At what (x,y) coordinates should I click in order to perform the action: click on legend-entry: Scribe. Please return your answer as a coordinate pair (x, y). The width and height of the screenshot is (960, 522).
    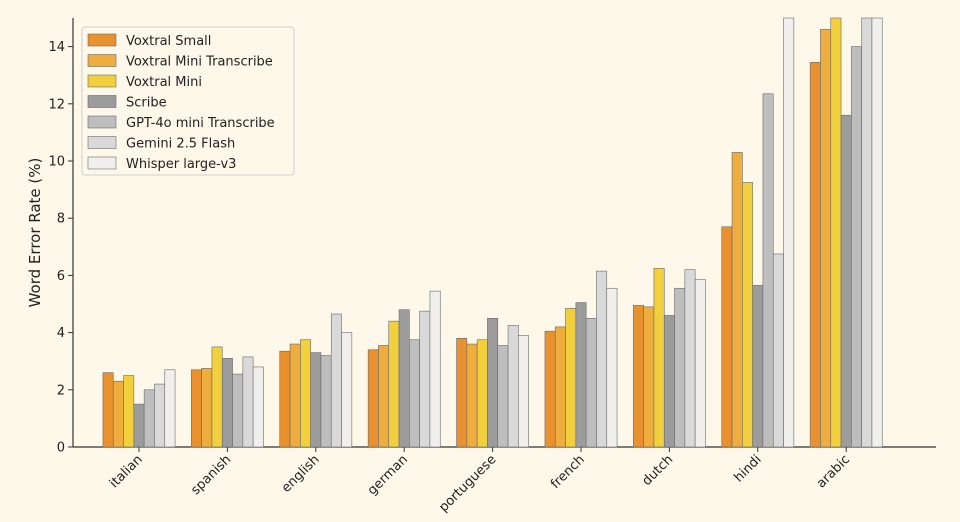
    Looking at the image, I should click on (146, 103).